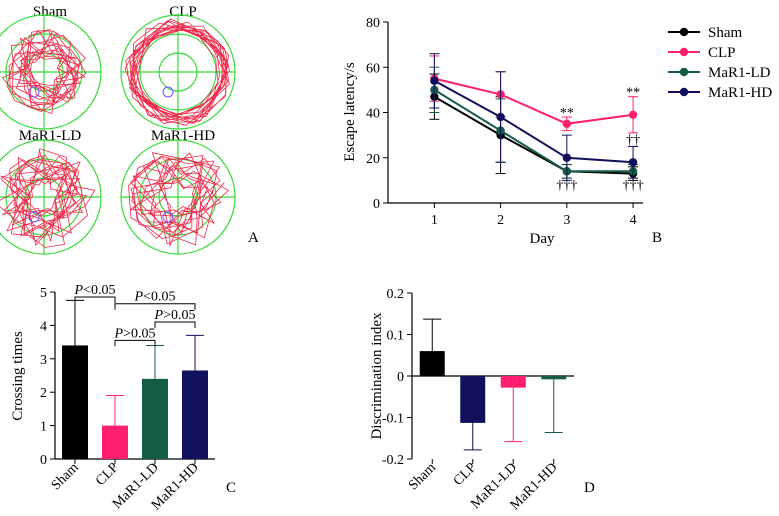 This screenshot has height=516, width=779. What do you see at coordinates (377, 376) in the screenshot?
I see `panel-d-ylabel: Discrimination index` at bounding box center [377, 376].